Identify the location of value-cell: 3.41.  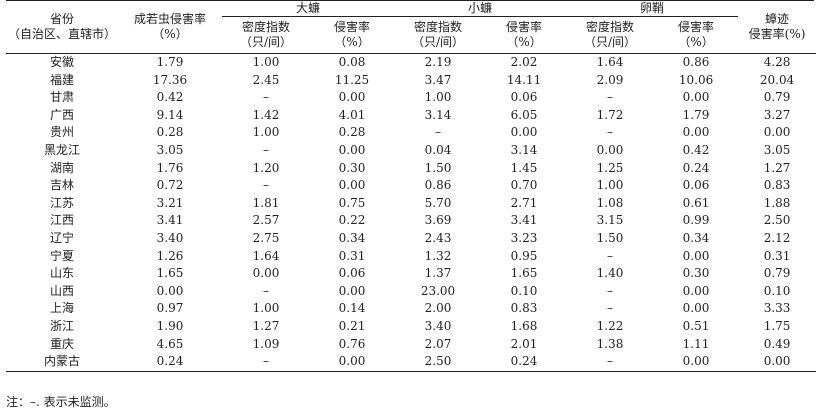
(170, 220).